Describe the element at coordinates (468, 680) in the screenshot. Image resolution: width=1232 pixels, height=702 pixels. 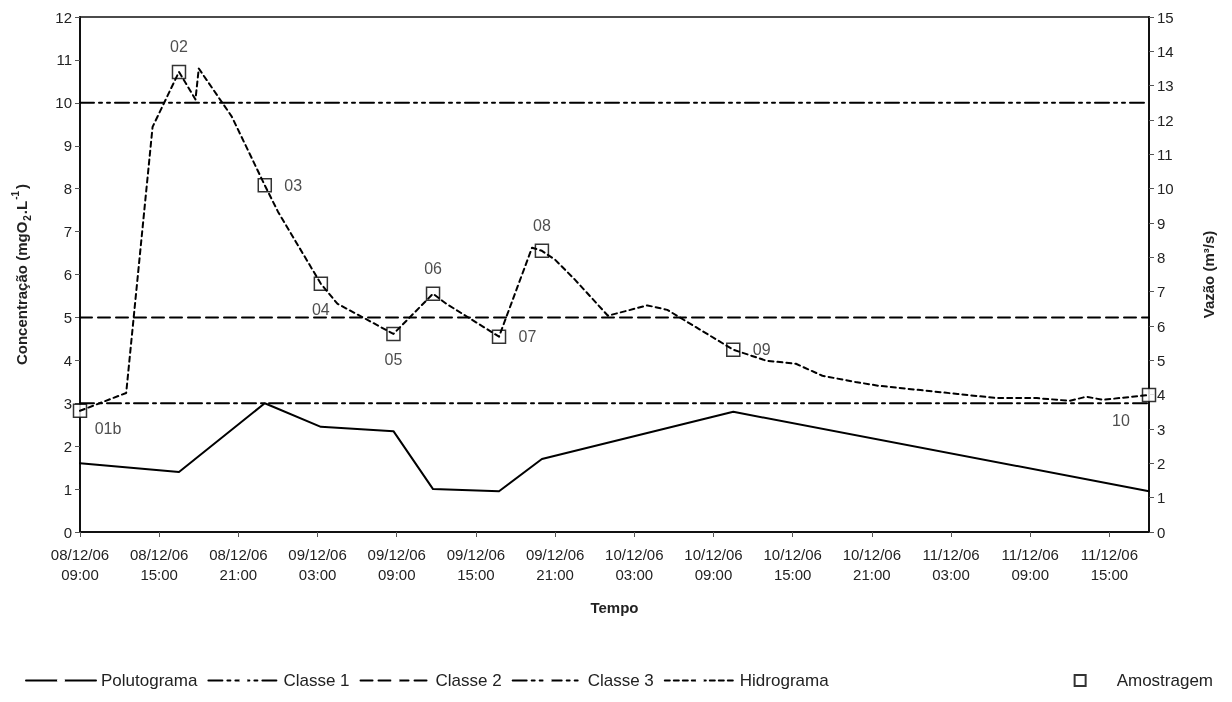
I see `legend-label: Classe 2` at that location.